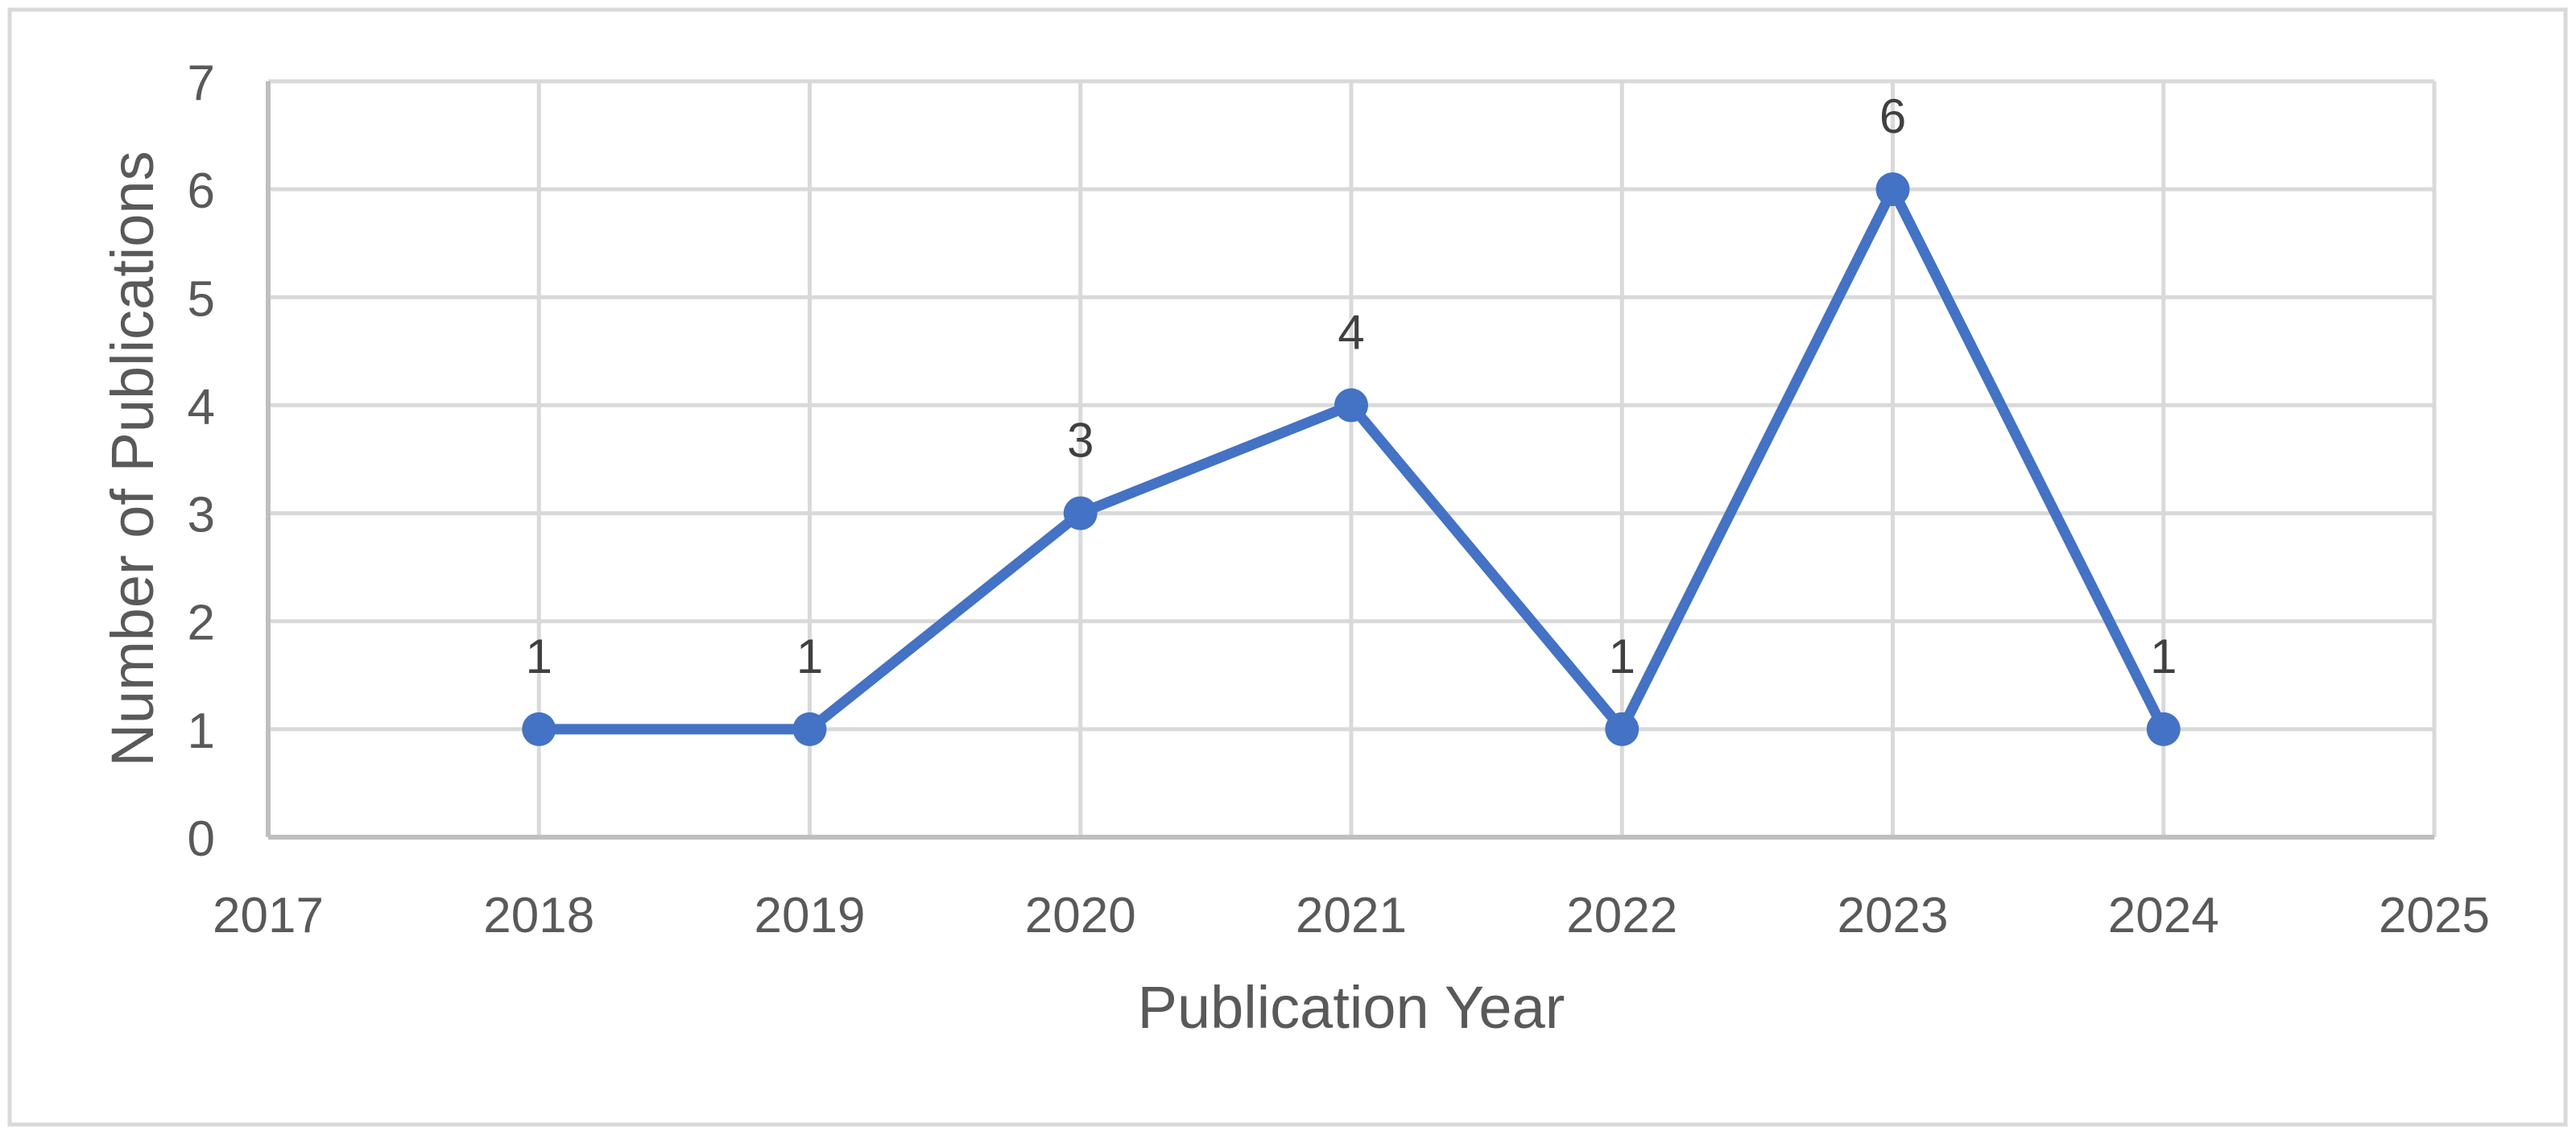 Image resolution: width=2576 pixels, height=1135 pixels. I want to click on y-tick-label-6: 6, so click(202, 191).